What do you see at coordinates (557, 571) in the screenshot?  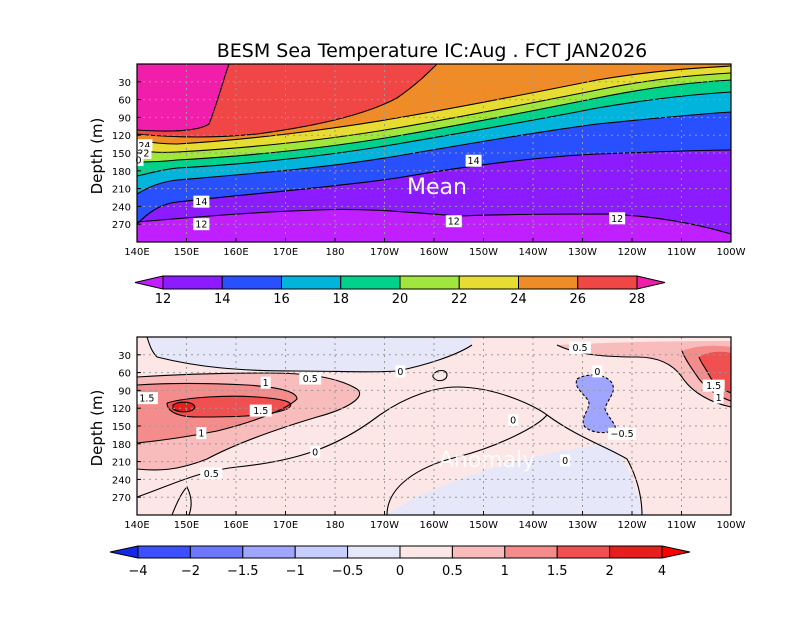 I see `colorbar-label: 1.5` at bounding box center [557, 571].